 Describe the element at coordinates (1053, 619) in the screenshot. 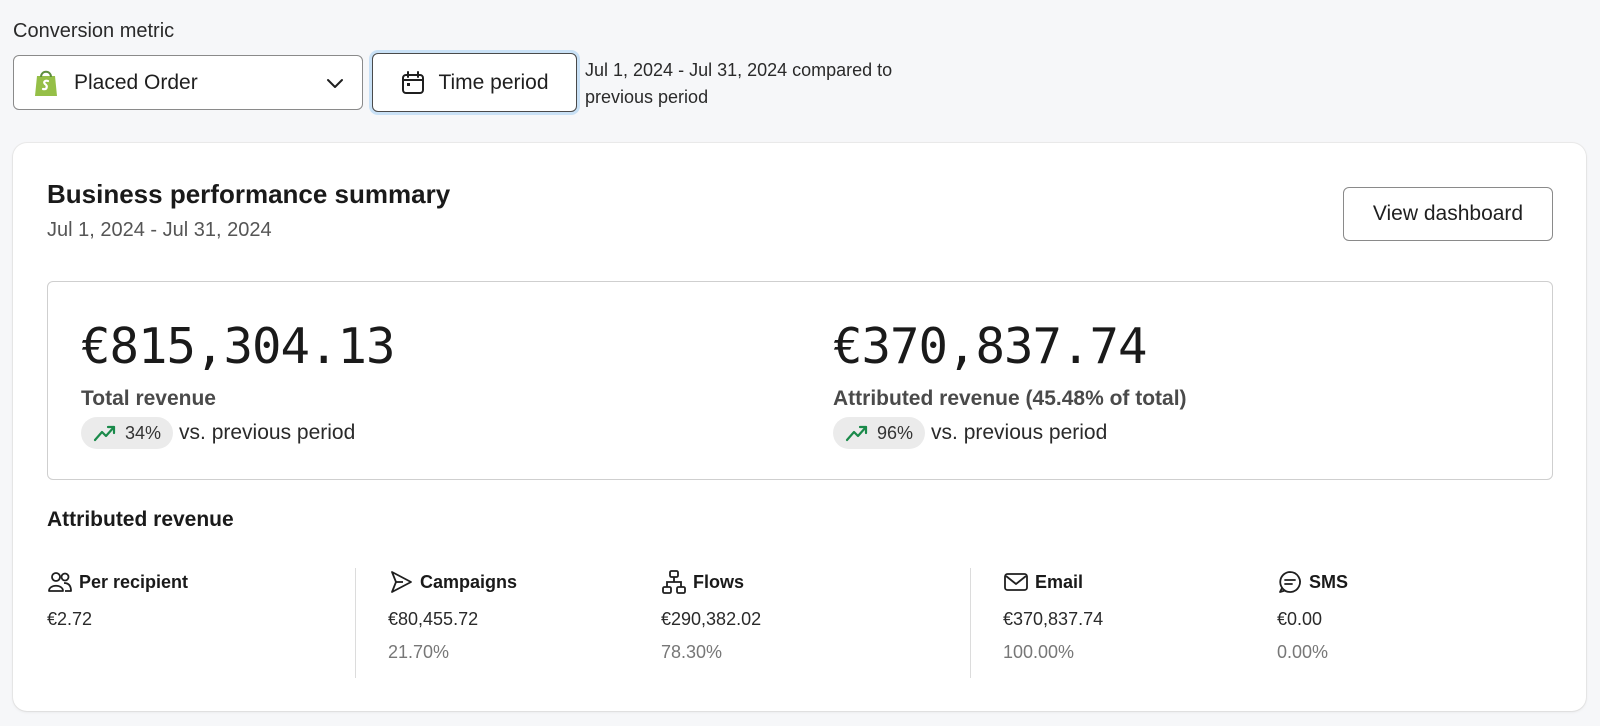

I see `column-value: €370,837.74` at that location.